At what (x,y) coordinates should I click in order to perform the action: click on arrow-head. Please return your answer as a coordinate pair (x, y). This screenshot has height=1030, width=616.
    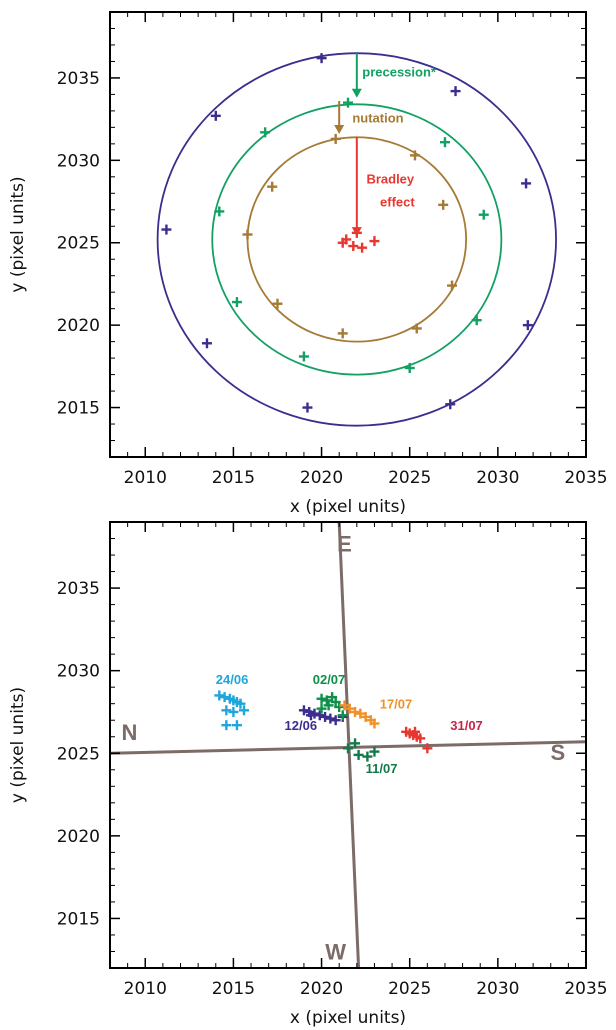
    Looking at the image, I should click on (339, 129).